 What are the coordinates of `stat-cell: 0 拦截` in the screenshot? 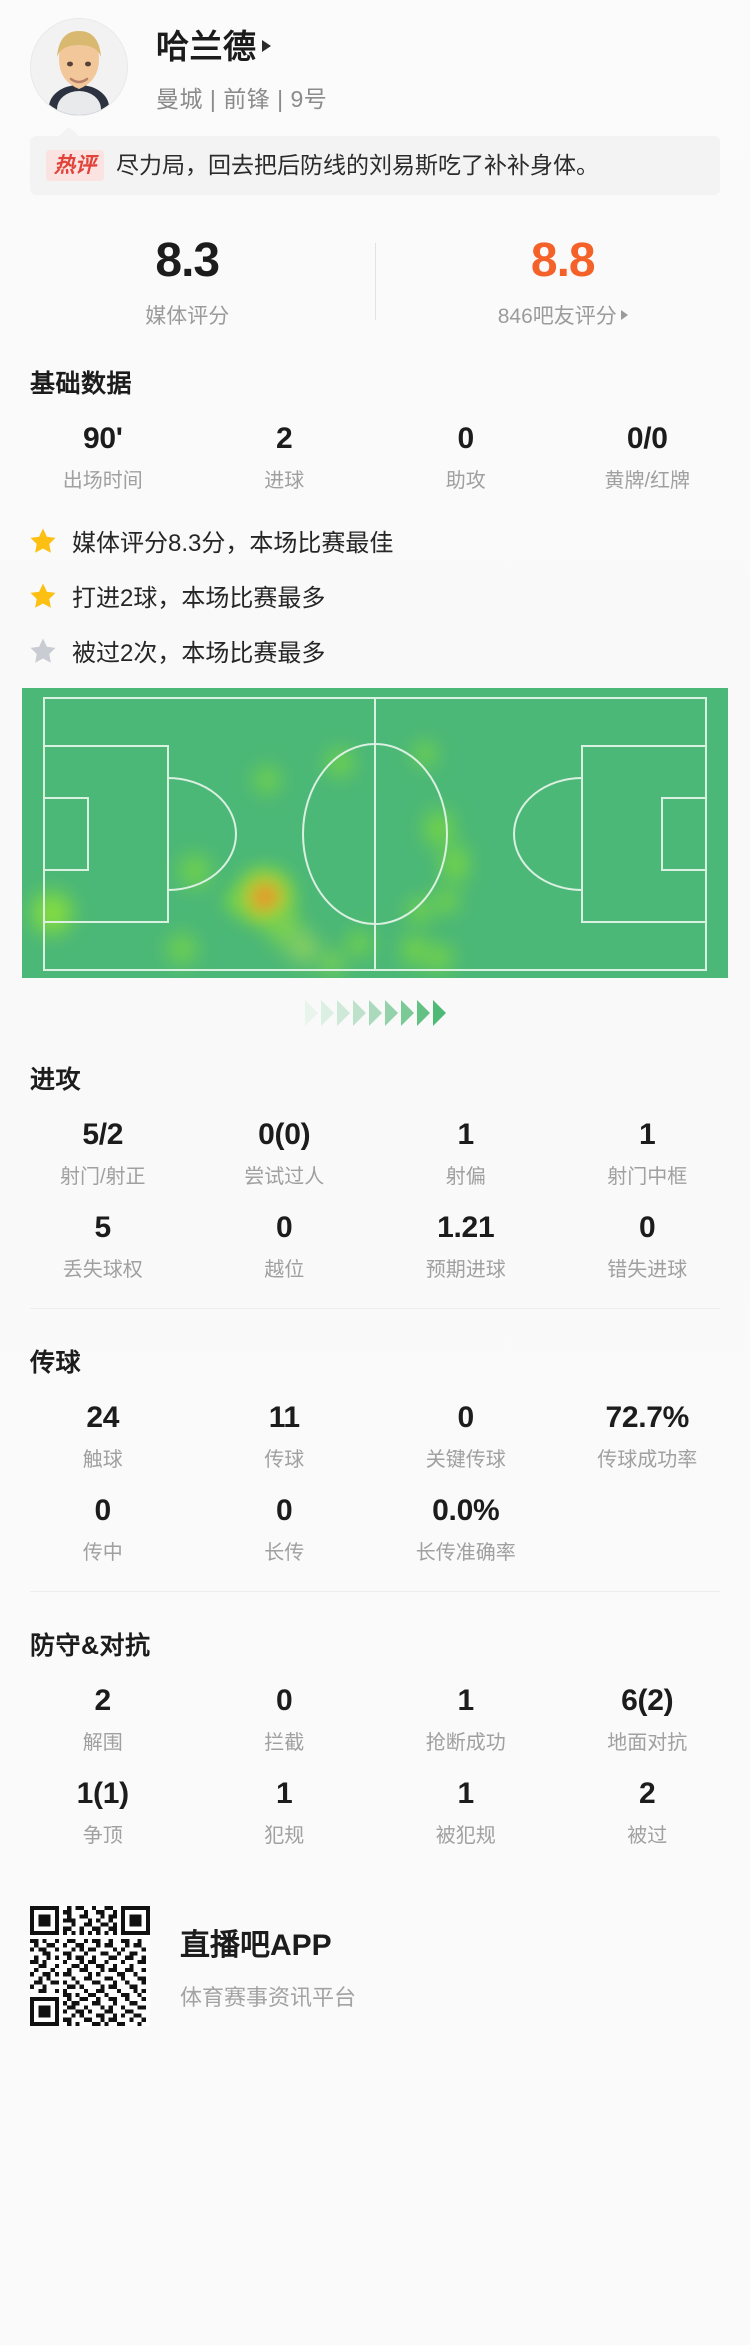 It's located at (285, 1719).